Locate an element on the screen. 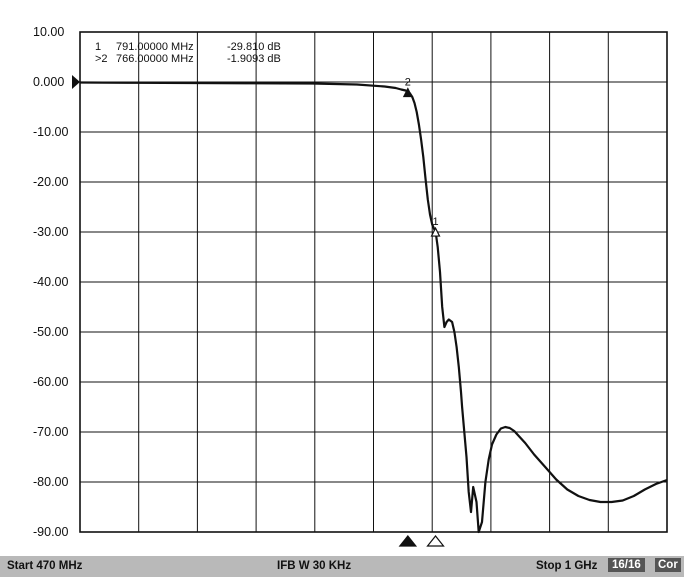 Image resolution: width=684 pixels, height=577 pixels. correction-badge: Cor is located at coordinates (668, 565).